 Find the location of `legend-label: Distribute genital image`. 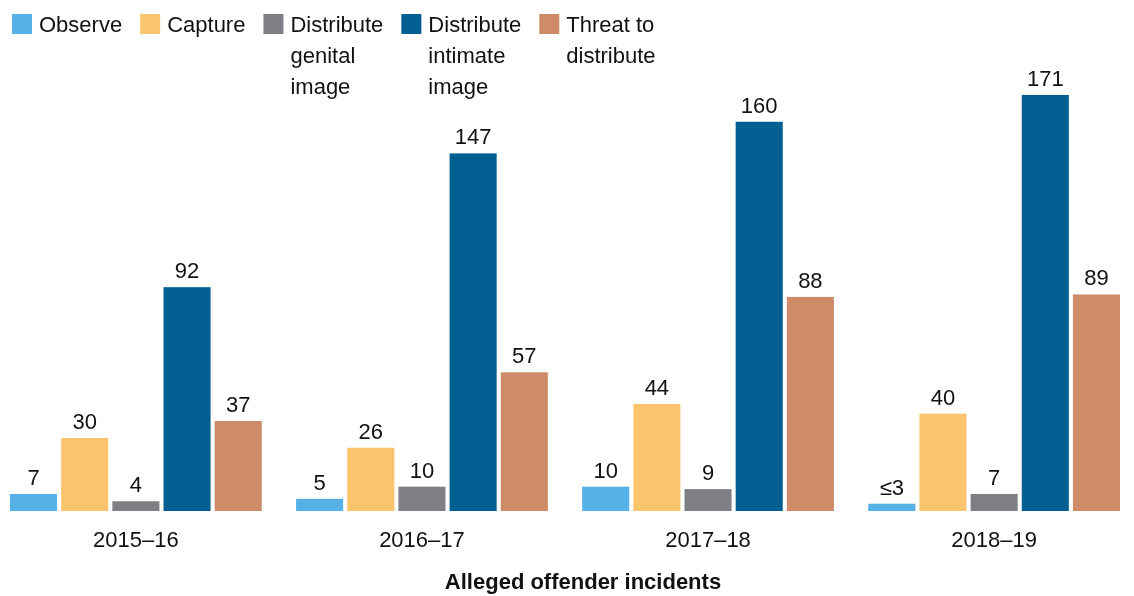

legend-label: Distribute genital image is located at coordinates (337, 55).